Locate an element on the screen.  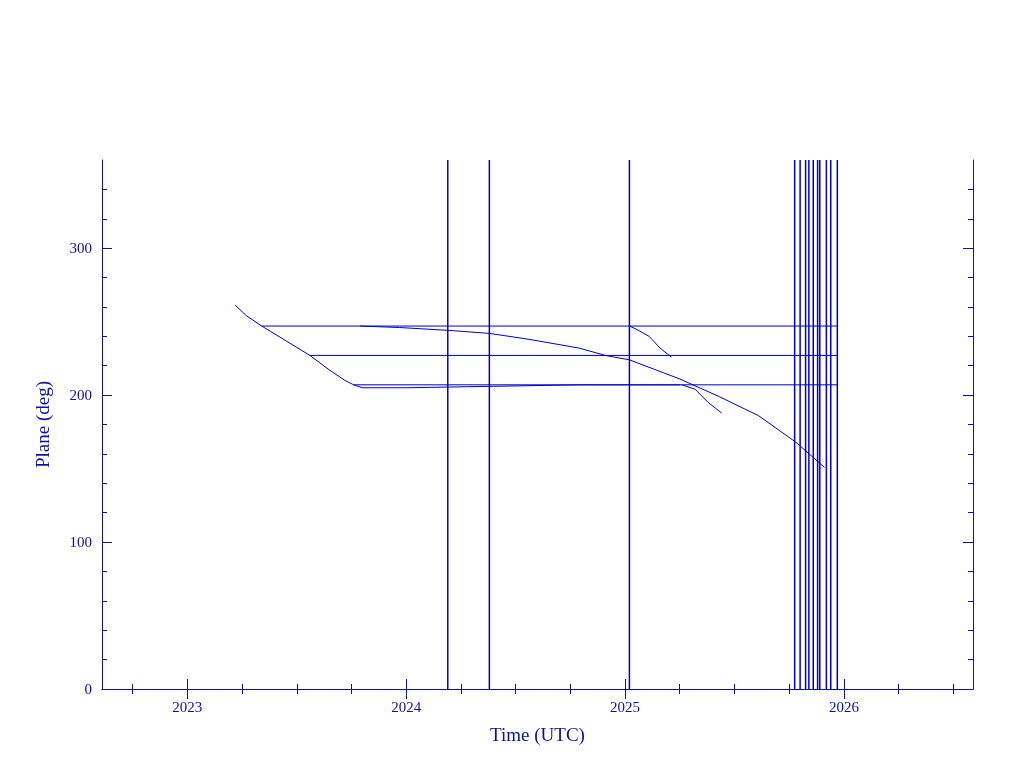
x-tick-label: 2024 is located at coordinates (406, 706).